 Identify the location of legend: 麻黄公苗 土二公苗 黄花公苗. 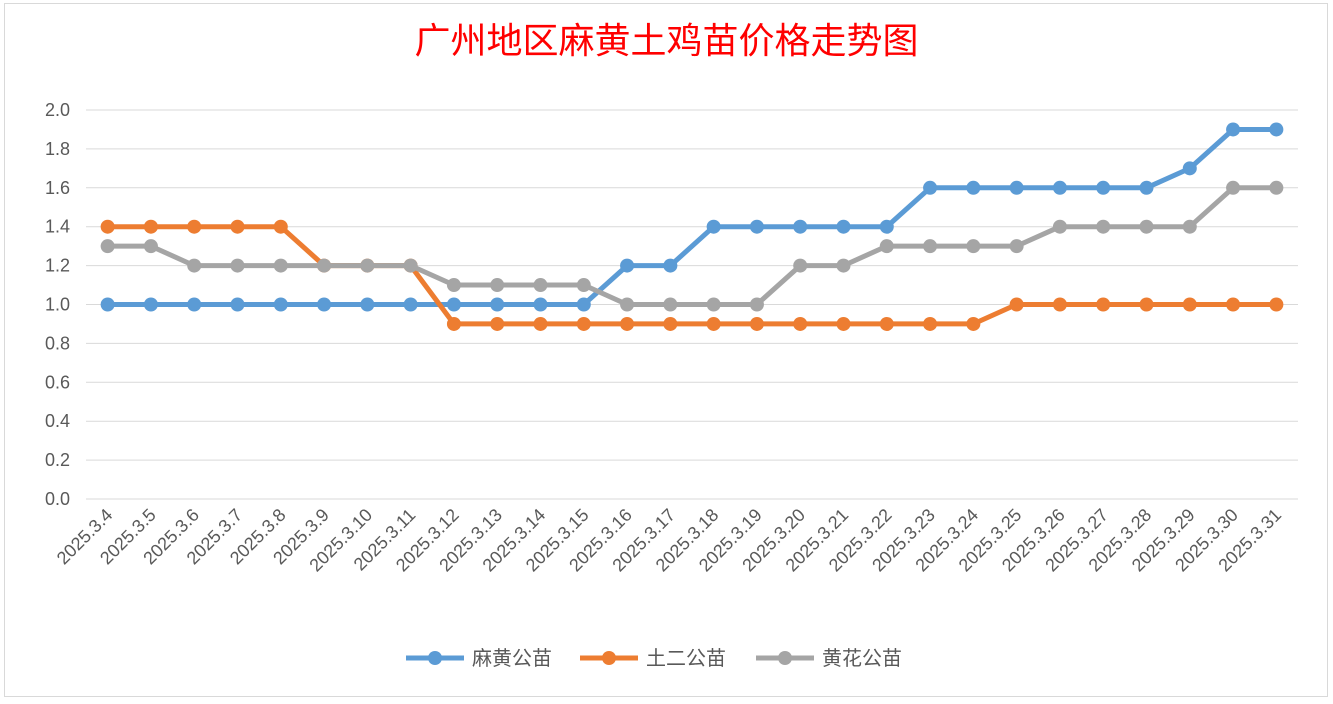
(654, 658).